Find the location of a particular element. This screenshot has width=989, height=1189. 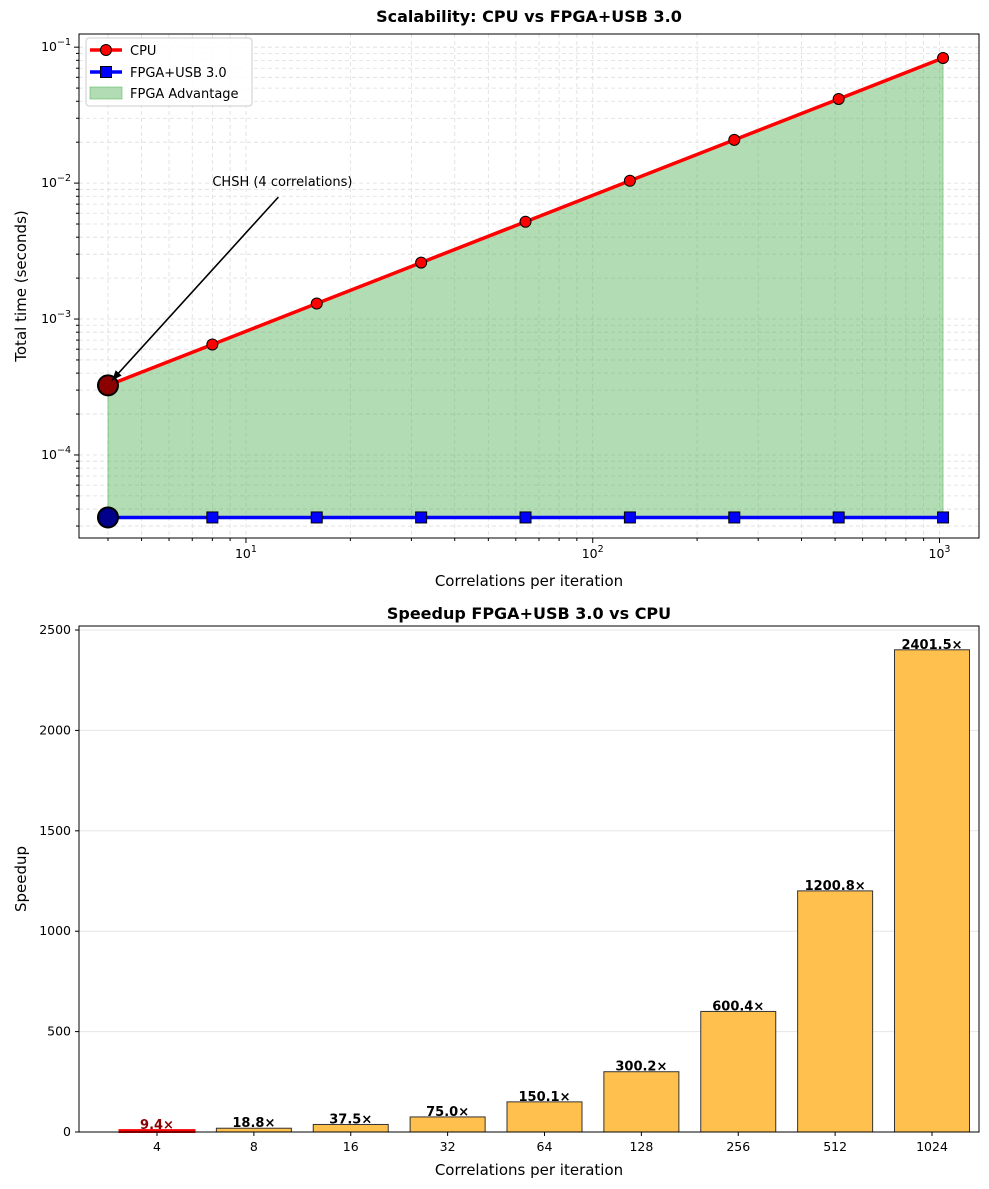

speedup-value-label: 75.0× is located at coordinates (447, 1112).